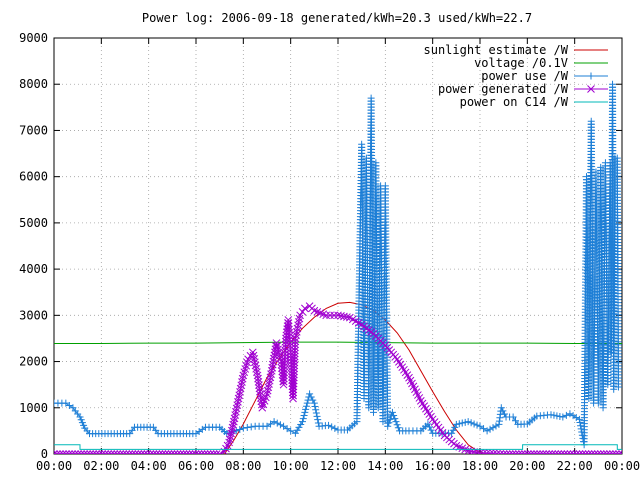  What do you see at coordinates (243, 466) in the screenshot?
I see `x-tick-label: 08:00` at bounding box center [243, 466].